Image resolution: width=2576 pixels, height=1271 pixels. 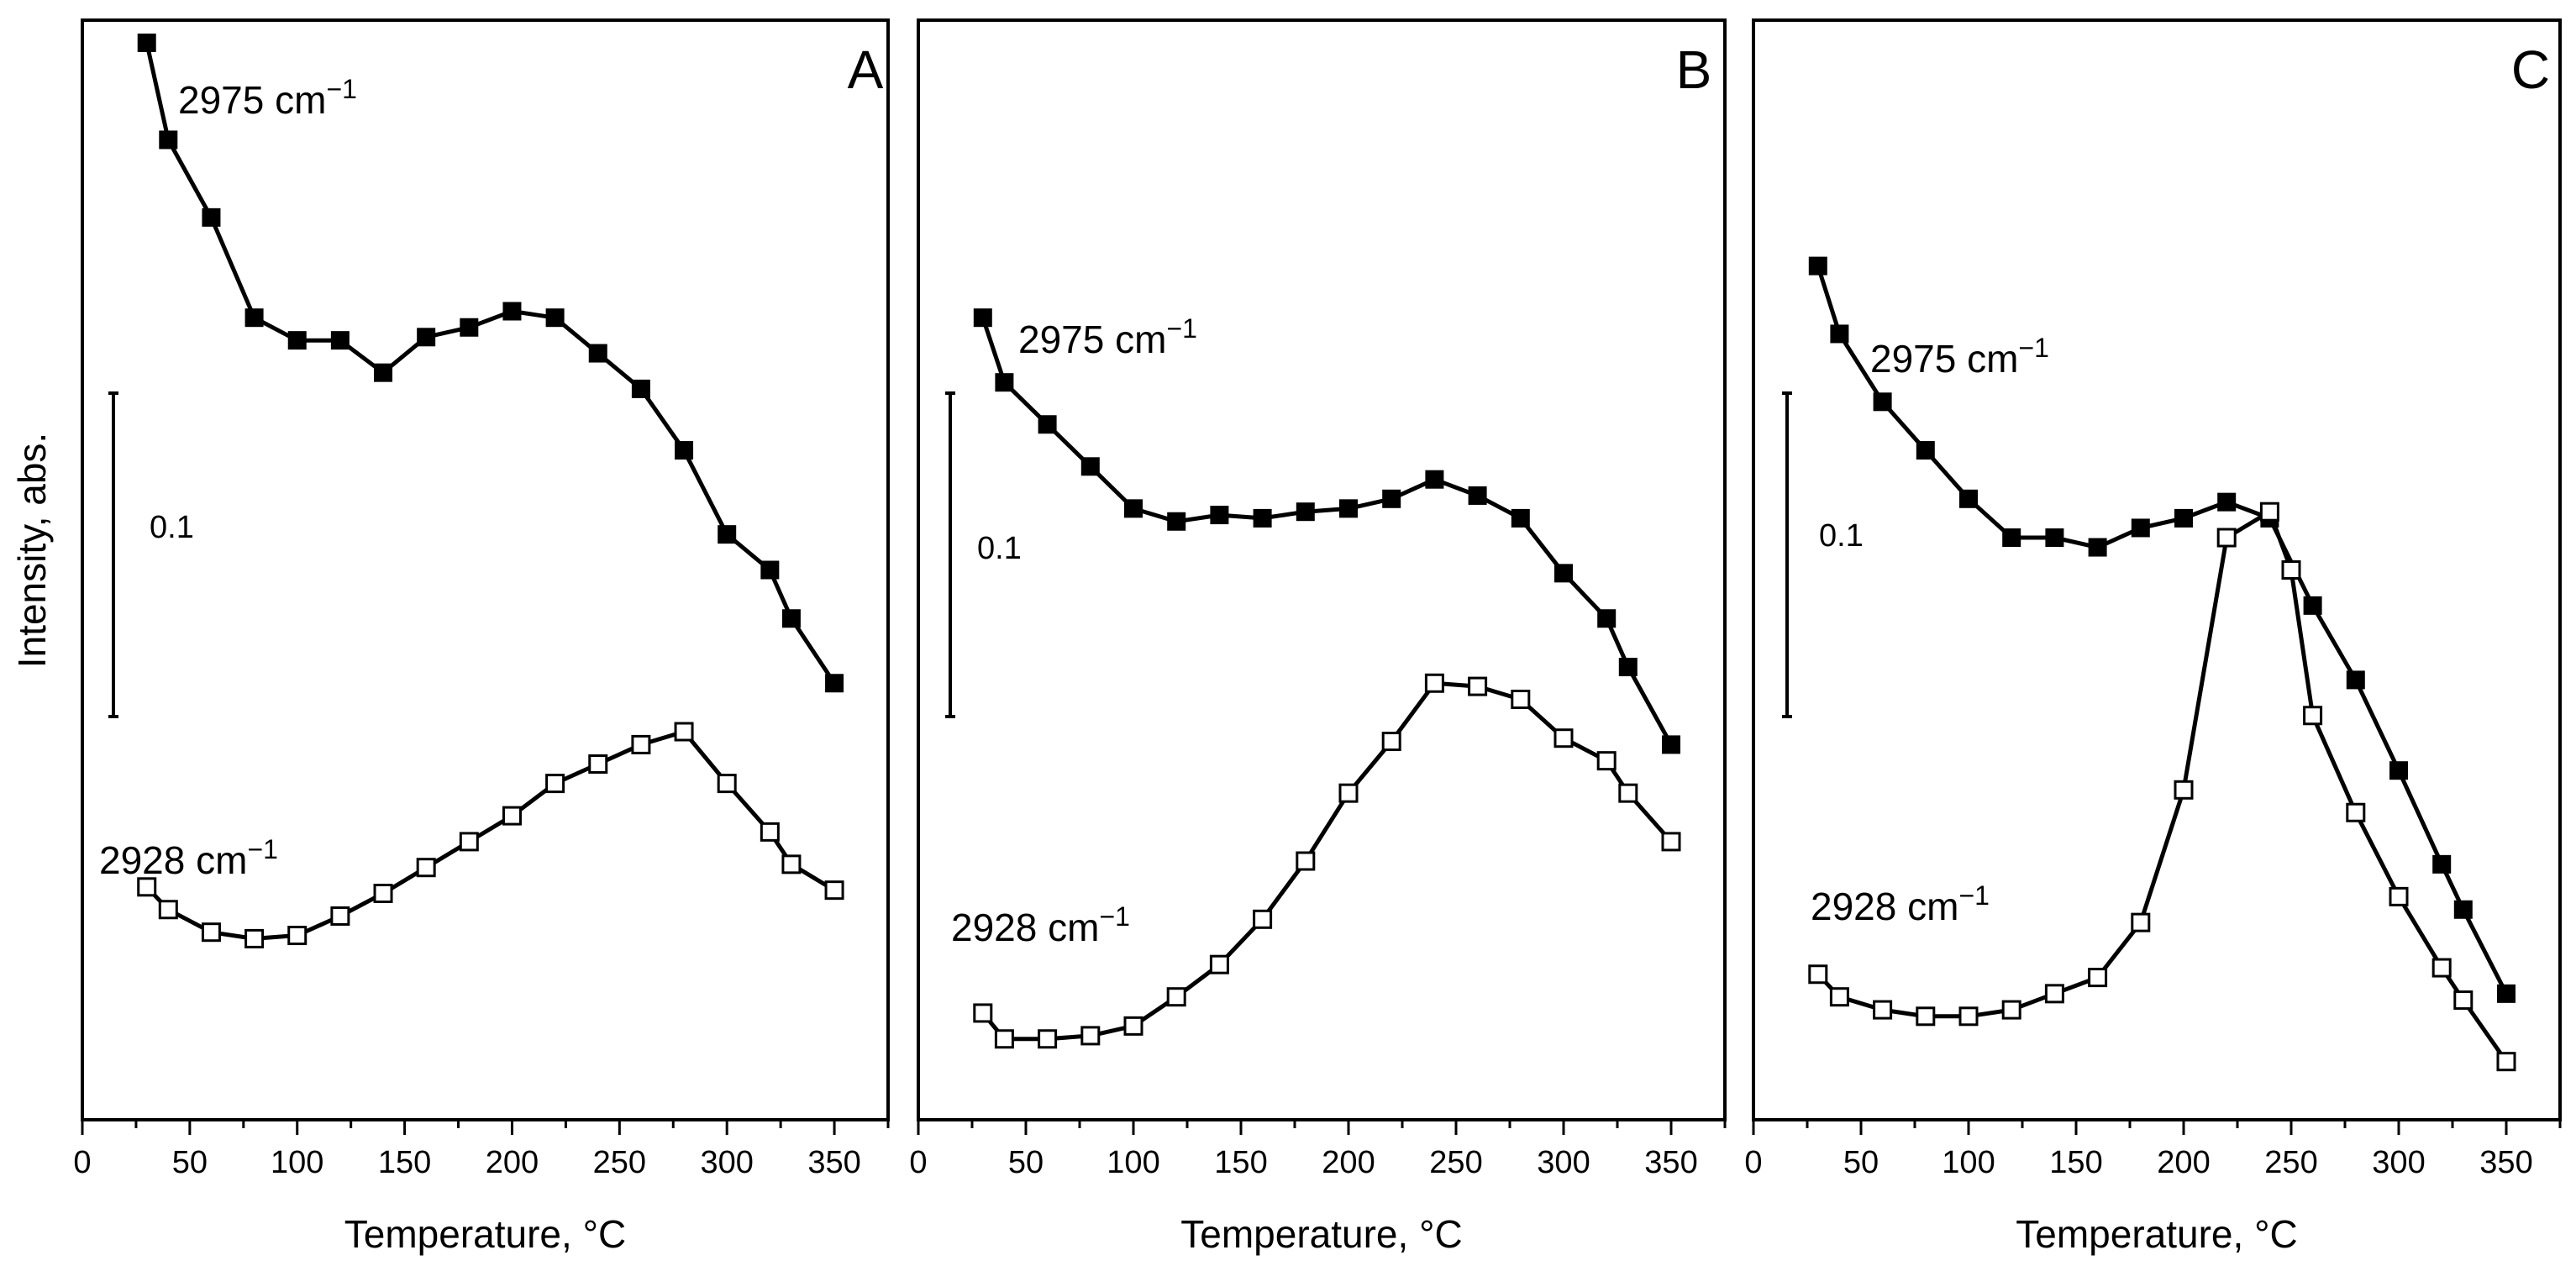 I want to click on x-tick-label: 100, so click(x=1969, y=1162).